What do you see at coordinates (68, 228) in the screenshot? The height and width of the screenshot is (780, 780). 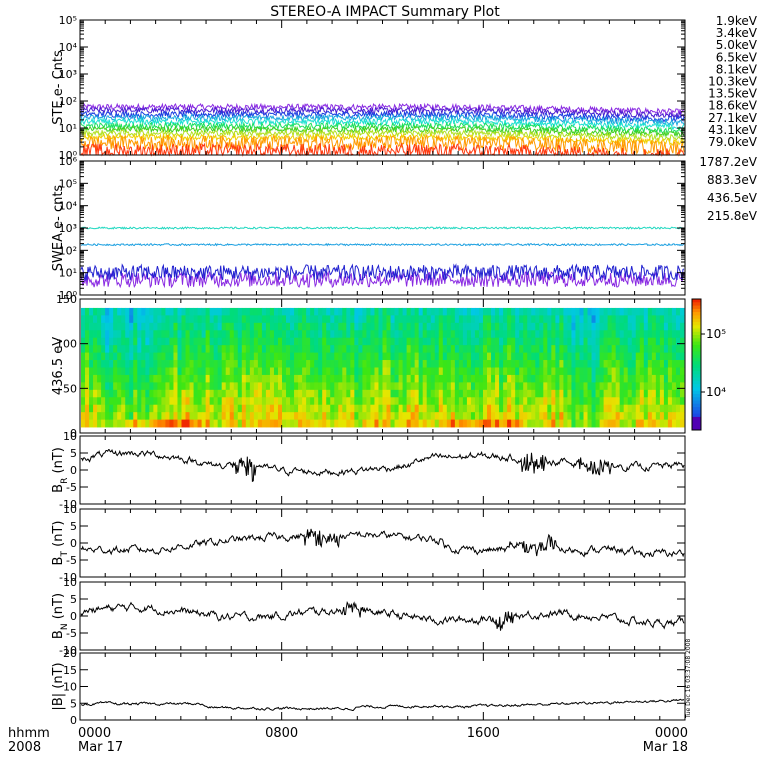 I see `swea-ytick-label: 10³` at bounding box center [68, 228].